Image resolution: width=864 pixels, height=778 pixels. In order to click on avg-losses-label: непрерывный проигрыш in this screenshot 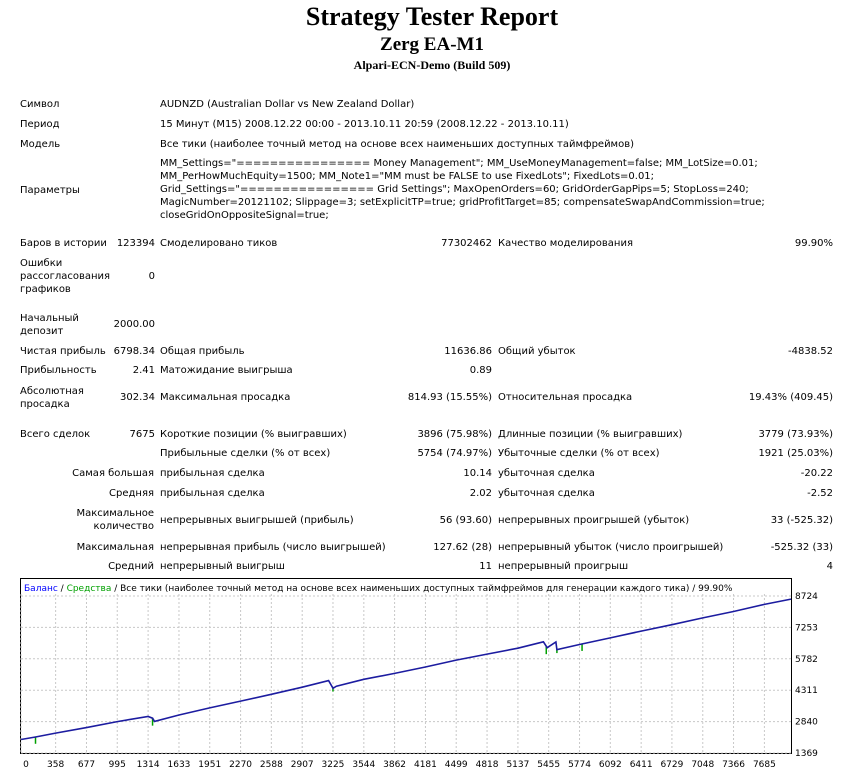, I will do `click(563, 566)`.